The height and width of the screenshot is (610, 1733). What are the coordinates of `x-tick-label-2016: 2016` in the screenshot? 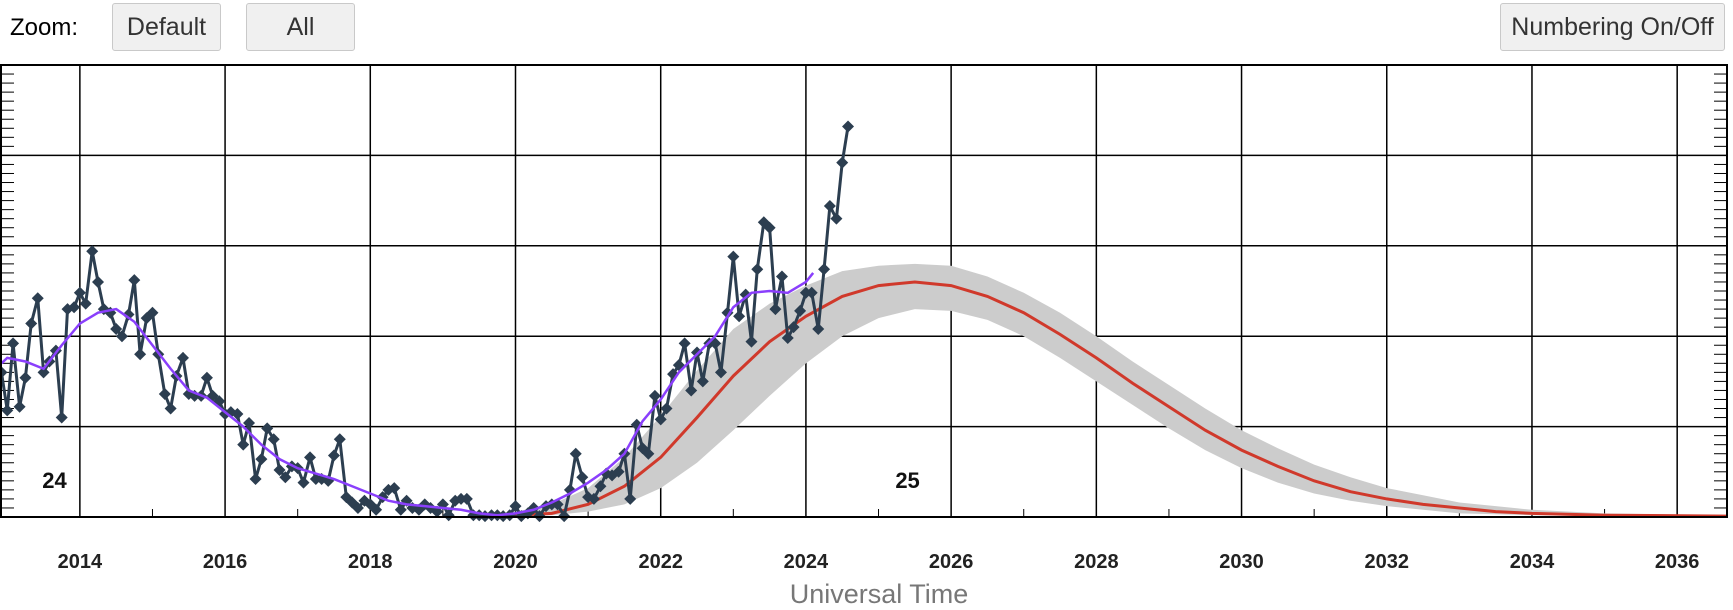 It's located at (225, 562).